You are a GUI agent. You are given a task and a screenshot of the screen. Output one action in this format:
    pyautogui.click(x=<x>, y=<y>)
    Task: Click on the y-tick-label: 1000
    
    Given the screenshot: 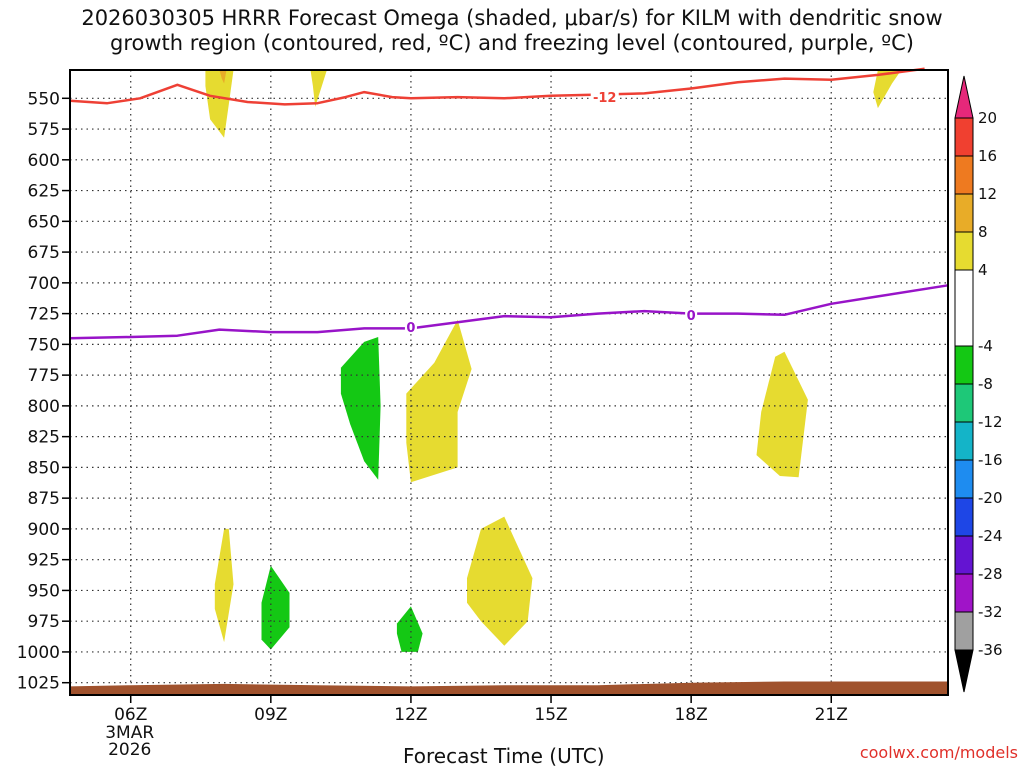 What is the action you would take?
    pyautogui.click(x=38, y=653)
    